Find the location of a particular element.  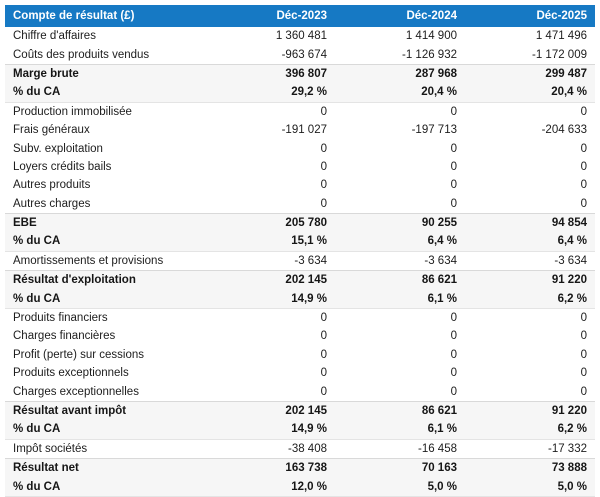

row-value: -191 027 is located at coordinates (270, 130).